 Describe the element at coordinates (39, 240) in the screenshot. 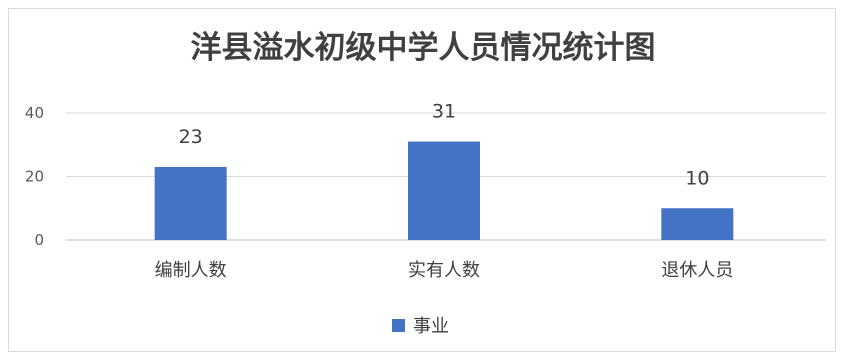

I see `y-tick-label: 0` at that location.